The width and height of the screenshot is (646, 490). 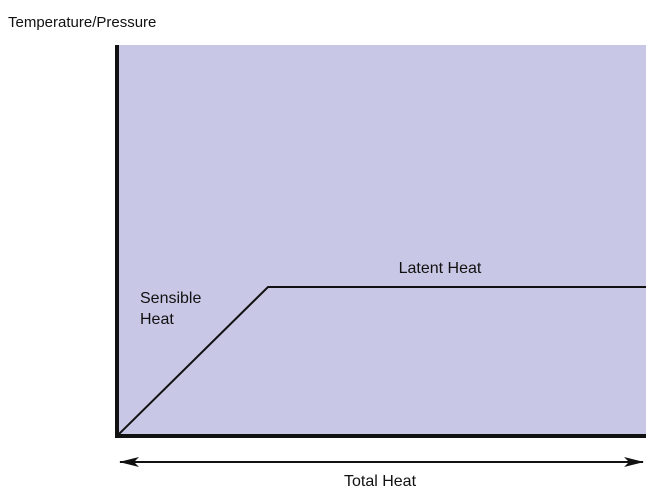 What do you see at coordinates (380, 481) in the screenshot?
I see `x-axis-label: Total Heat` at bounding box center [380, 481].